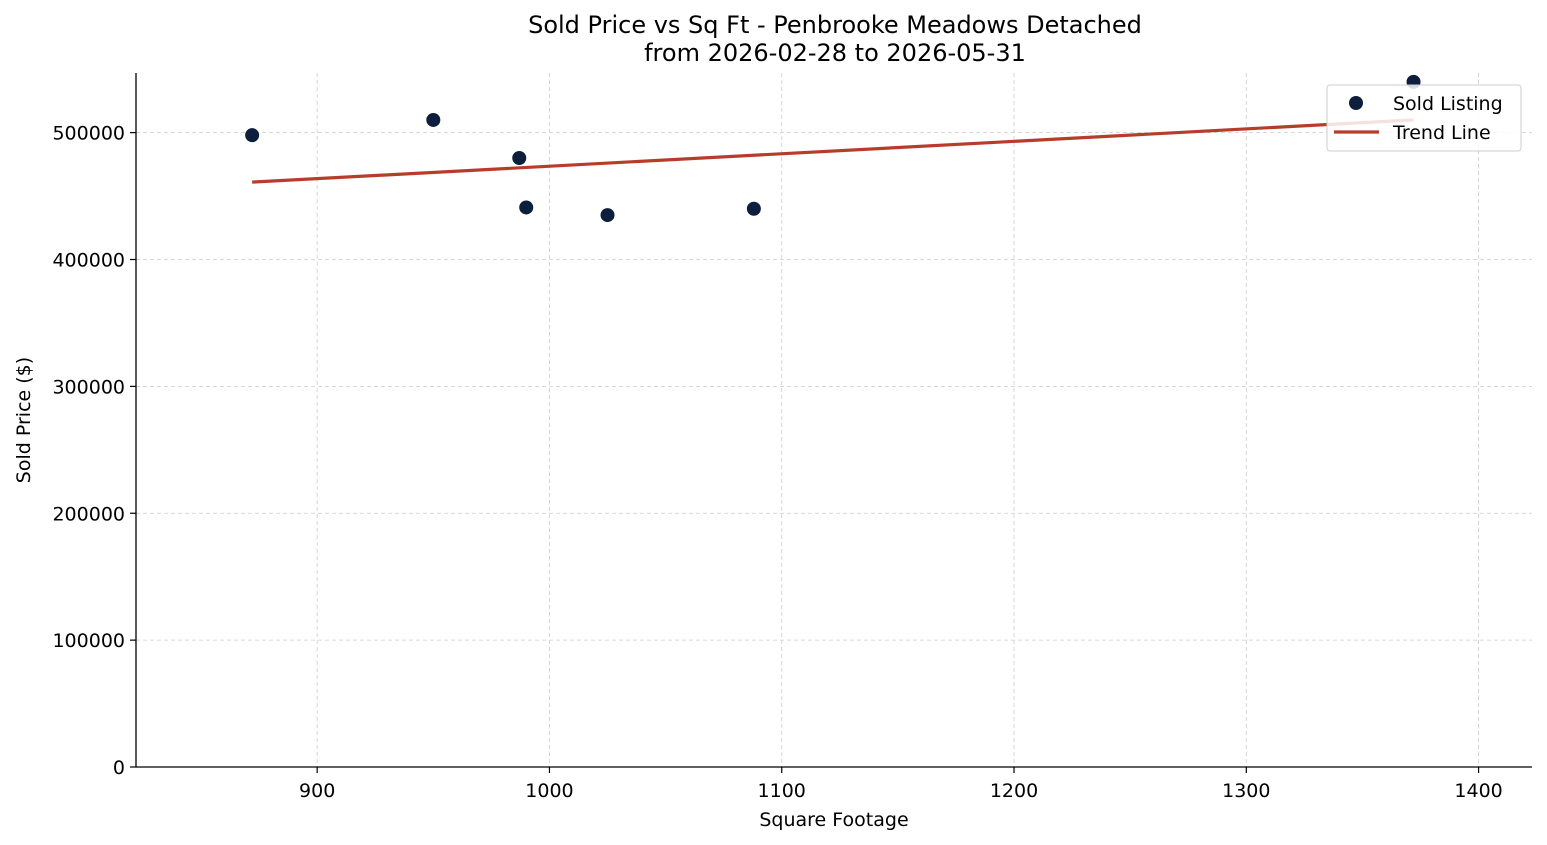 The image size is (1547, 845). I want to click on x-tick-label: 1000, so click(549, 791).